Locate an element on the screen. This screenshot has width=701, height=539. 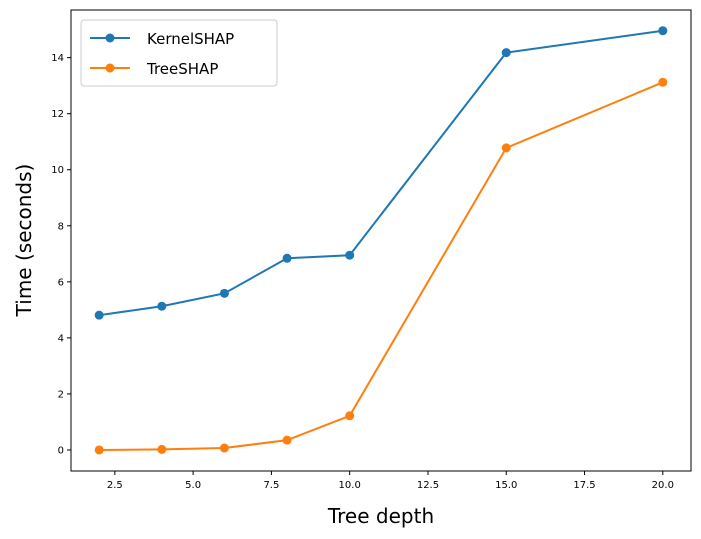
x-axis-label: Tree depth is located at coordinates (380, 516).